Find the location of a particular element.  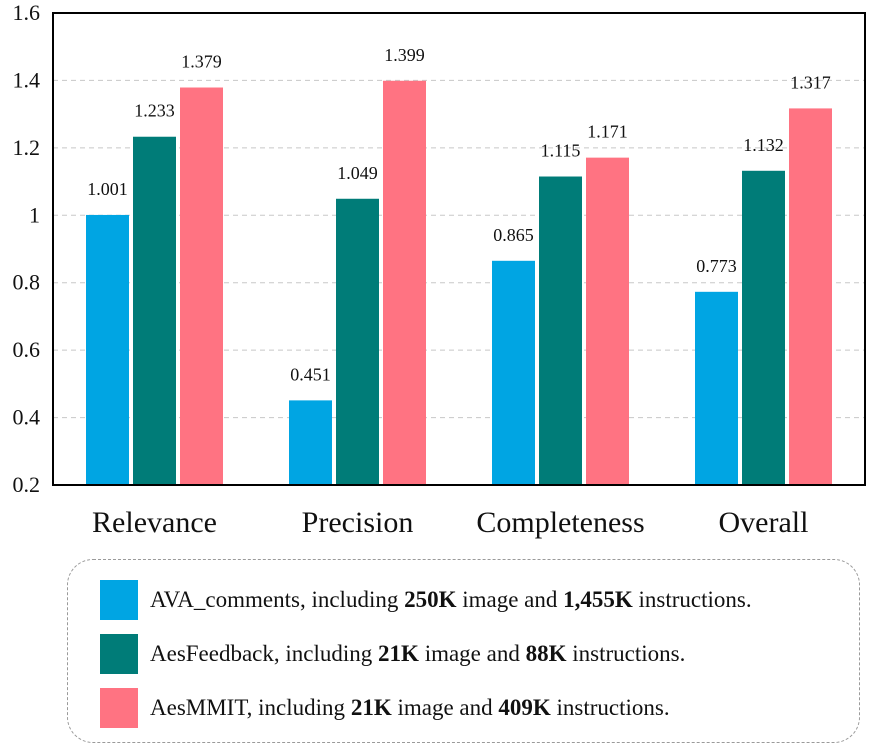

legend-series-name: AesMMIT is located at coordinates (198, 707).